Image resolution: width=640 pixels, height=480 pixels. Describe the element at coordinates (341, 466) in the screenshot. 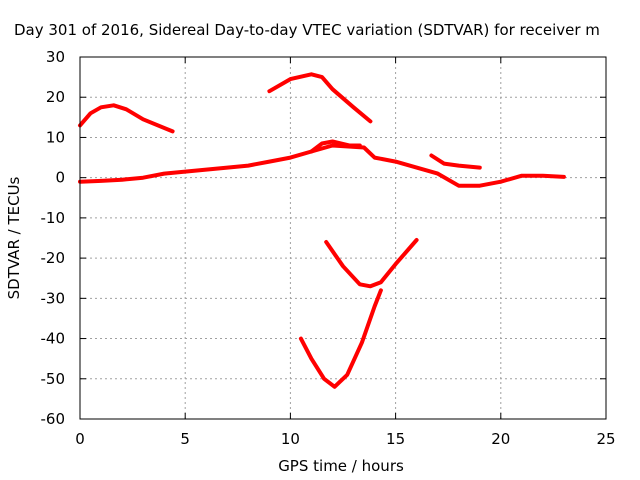

I see `x-axis-label: GPS time / hours` at that location.